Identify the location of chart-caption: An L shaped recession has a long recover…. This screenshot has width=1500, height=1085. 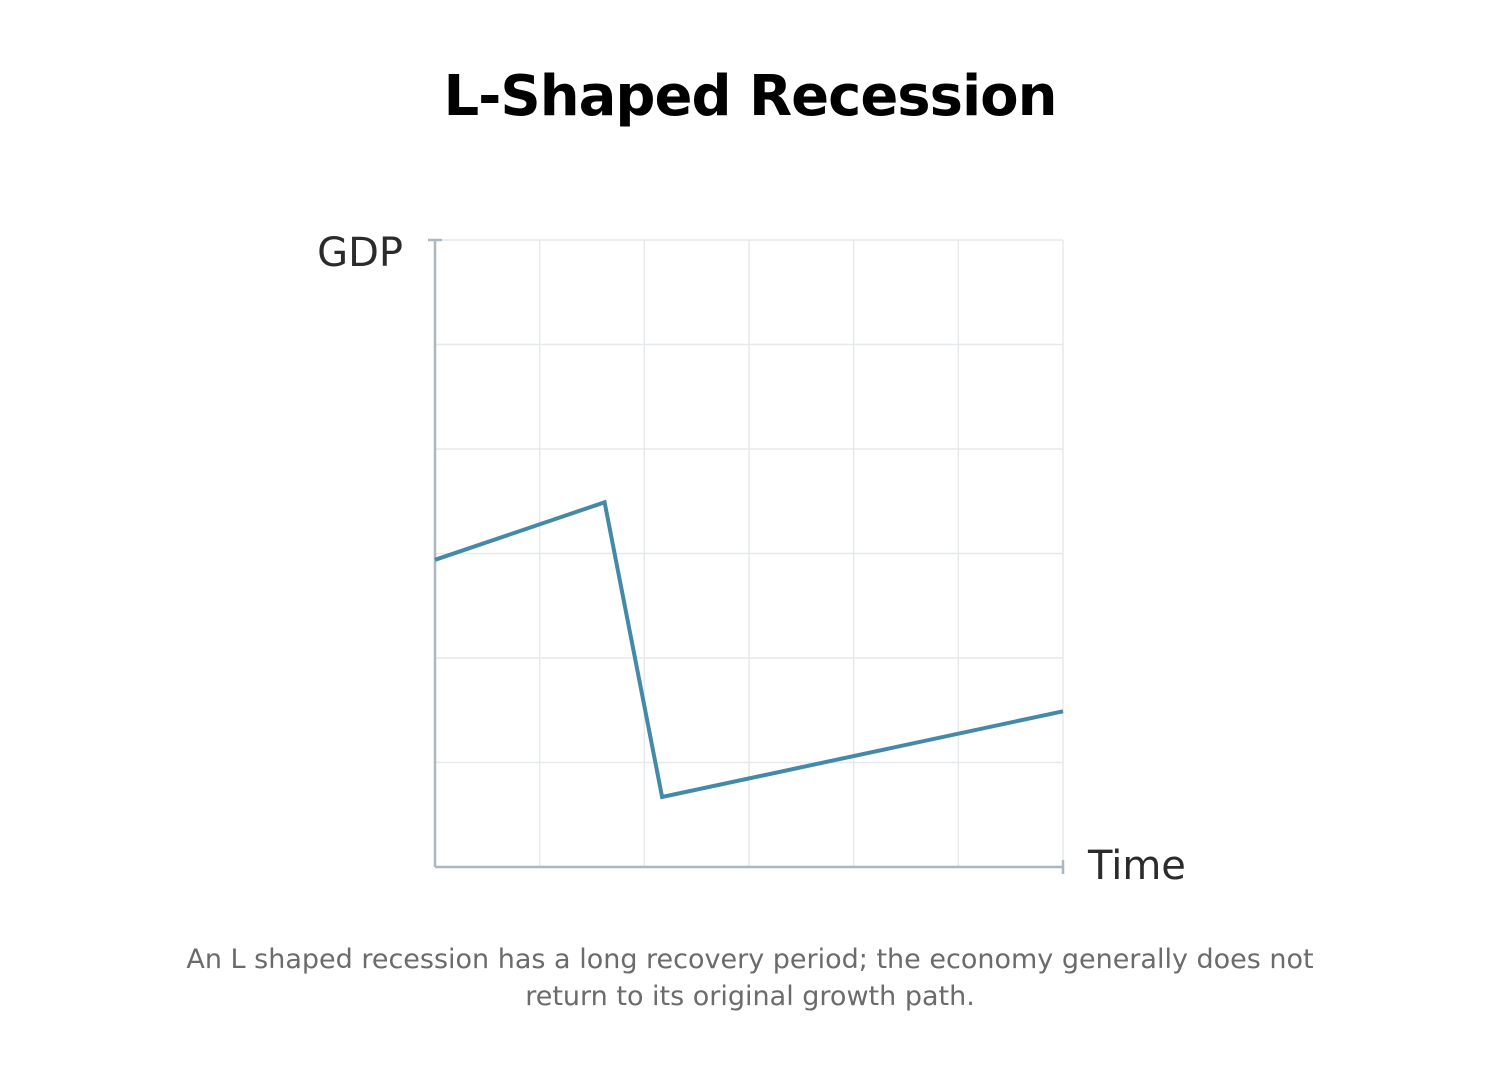
(750, 978).